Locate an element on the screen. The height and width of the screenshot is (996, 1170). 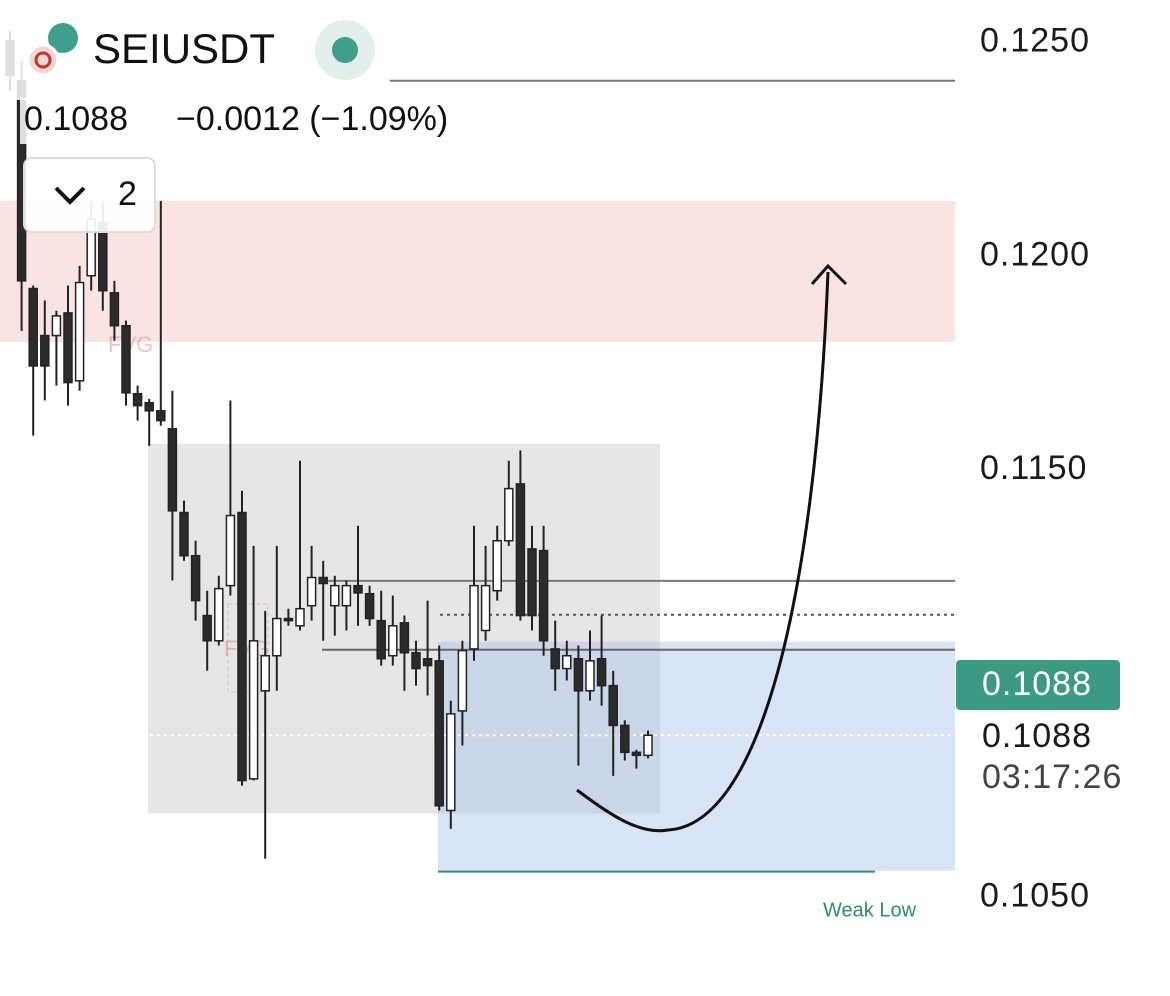
weak-low-label: Weak Low is located at coordinates (870, 910).